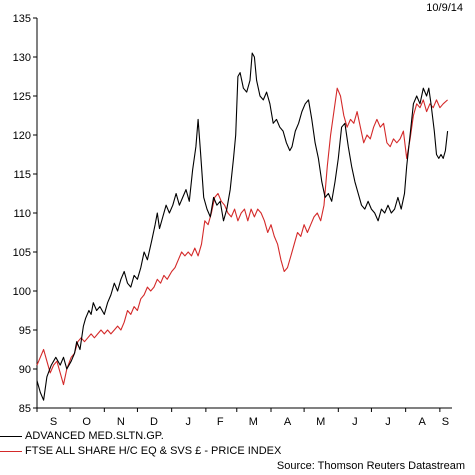 This screenshot has height=475, width=475. What do you see at coordinates (121, 422) in the screenshot?
I see `x-tick-label: N` at bounding box center [121, 422].